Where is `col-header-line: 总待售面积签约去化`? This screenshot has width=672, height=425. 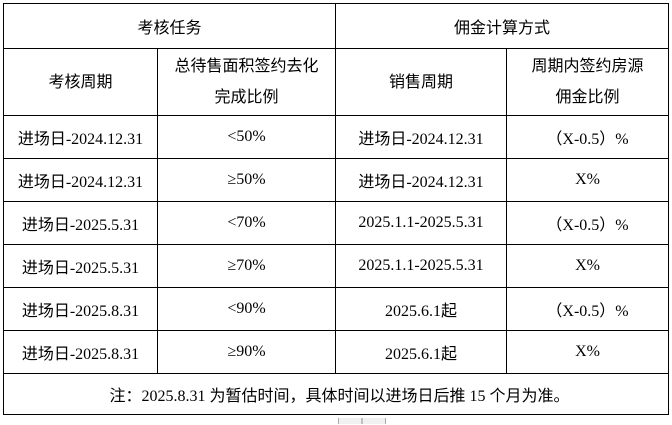
col-header-line: 总待售面积签约去化 is located at coordinates (246, 66).